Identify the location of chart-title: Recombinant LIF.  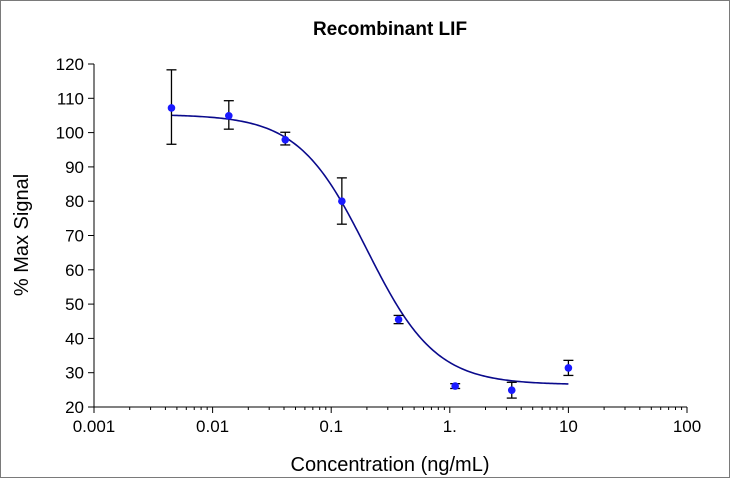
(390, 29).